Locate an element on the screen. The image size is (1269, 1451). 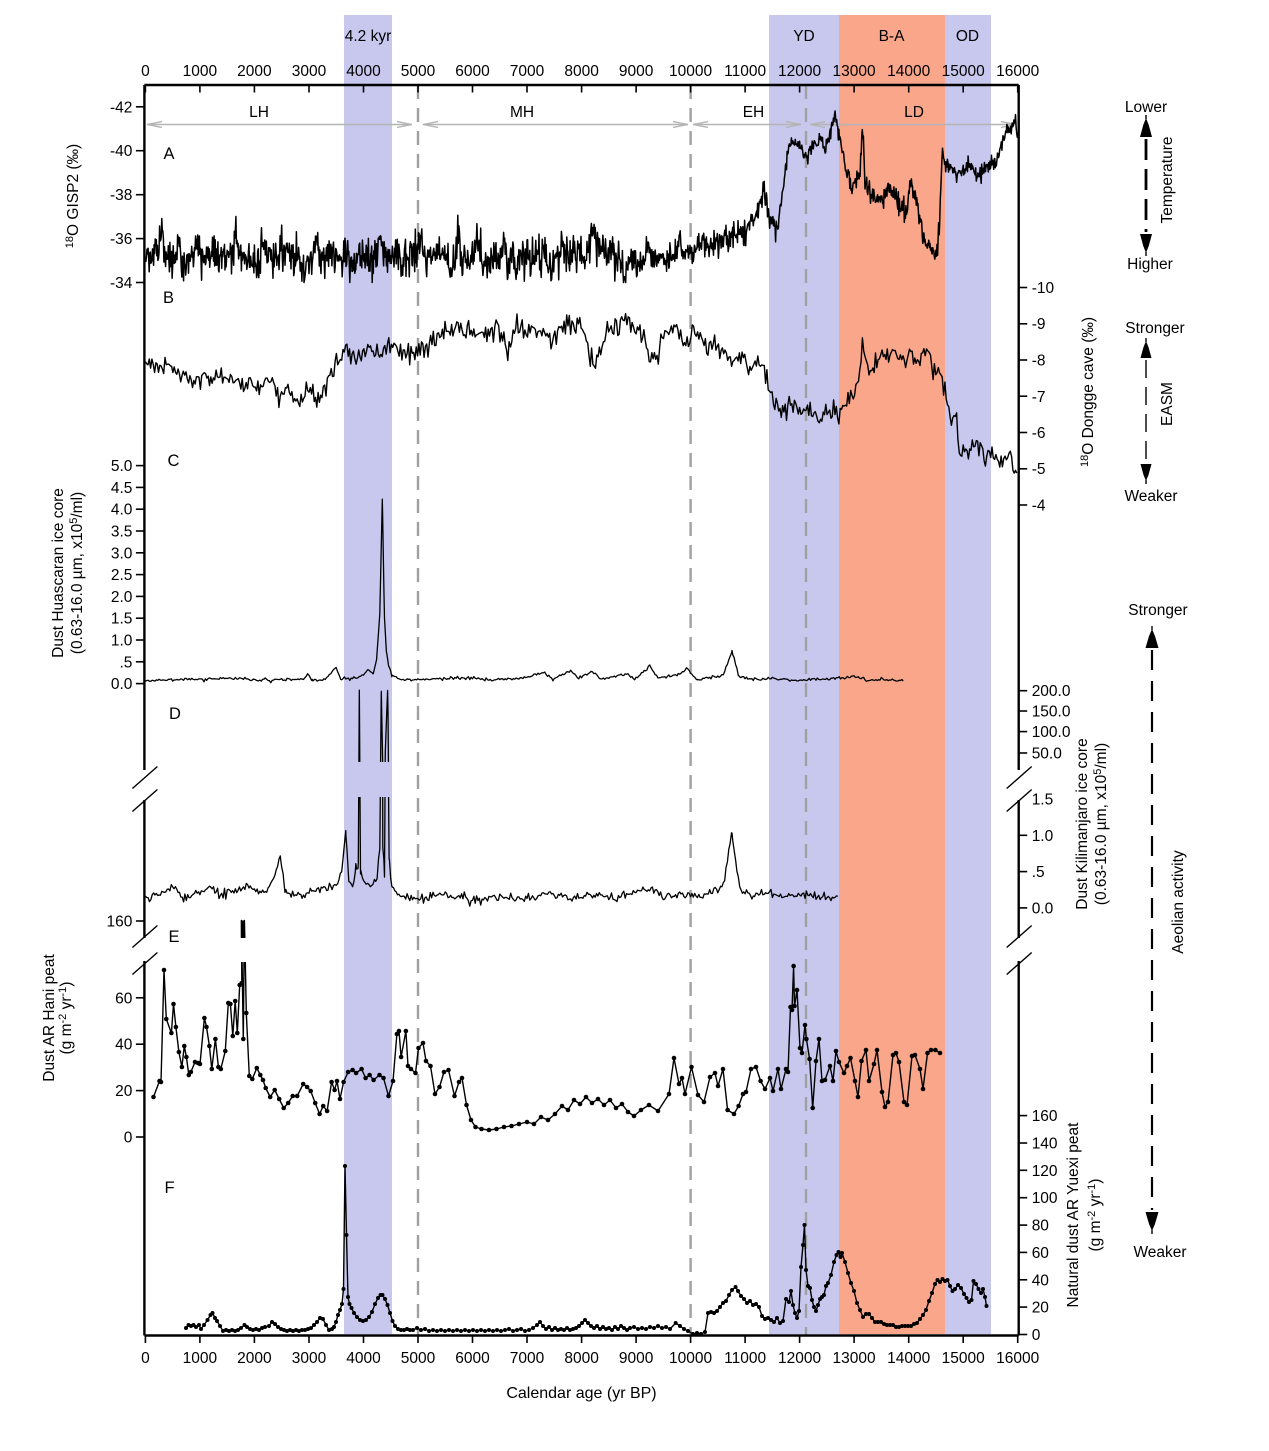
svg-text: 2.0 is located at coordinates (122, 597).